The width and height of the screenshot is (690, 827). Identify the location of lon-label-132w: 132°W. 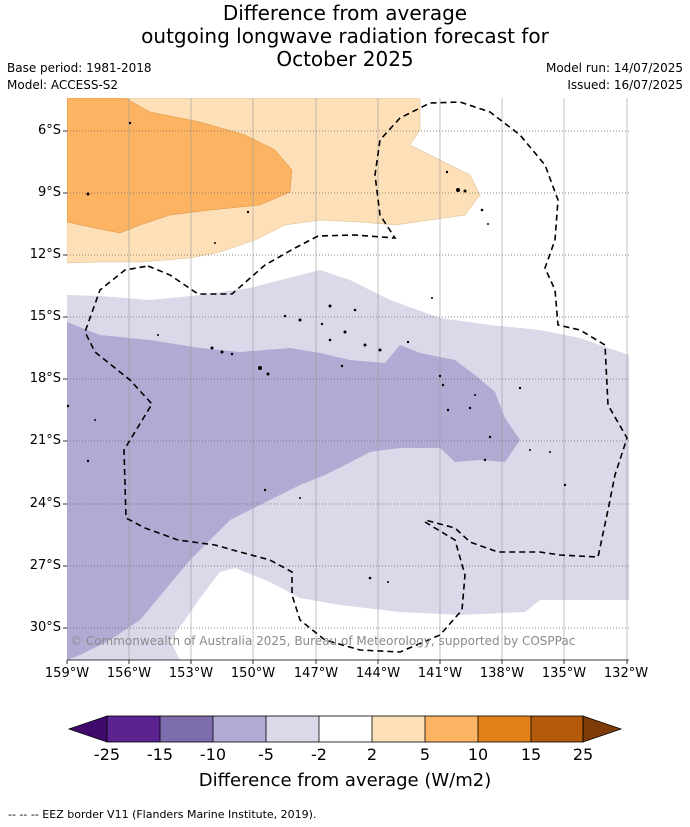
(626, 673).